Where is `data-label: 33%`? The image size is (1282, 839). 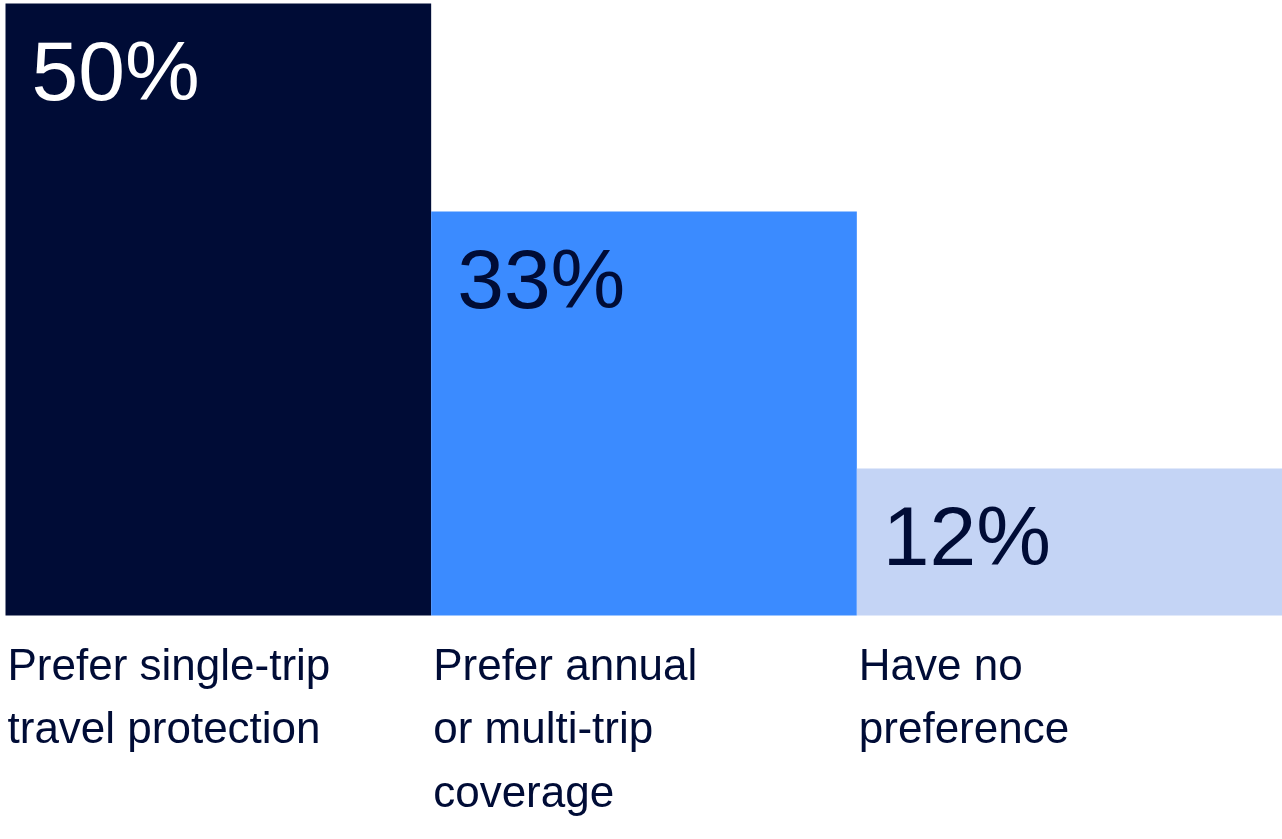
data-label: 33% is located at coordinates (541, 278).